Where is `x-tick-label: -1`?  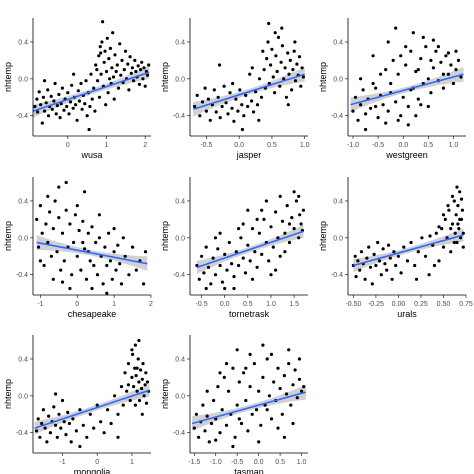 x-tick-label: -1 is located at coordinates (62, 462).